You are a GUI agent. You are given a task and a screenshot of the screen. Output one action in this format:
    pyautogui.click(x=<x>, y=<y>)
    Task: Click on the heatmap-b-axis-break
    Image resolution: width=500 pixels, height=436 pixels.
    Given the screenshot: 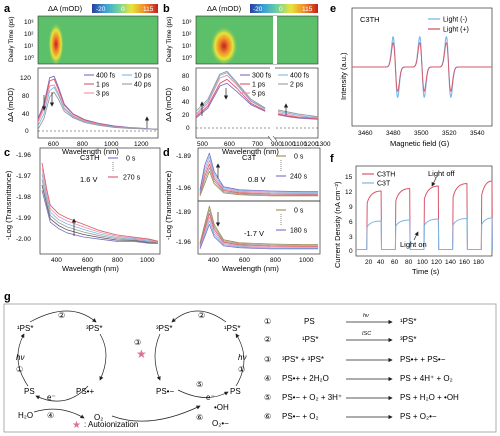 What is the action you would take?
    pyautogui.click(x=275, y=40)
    